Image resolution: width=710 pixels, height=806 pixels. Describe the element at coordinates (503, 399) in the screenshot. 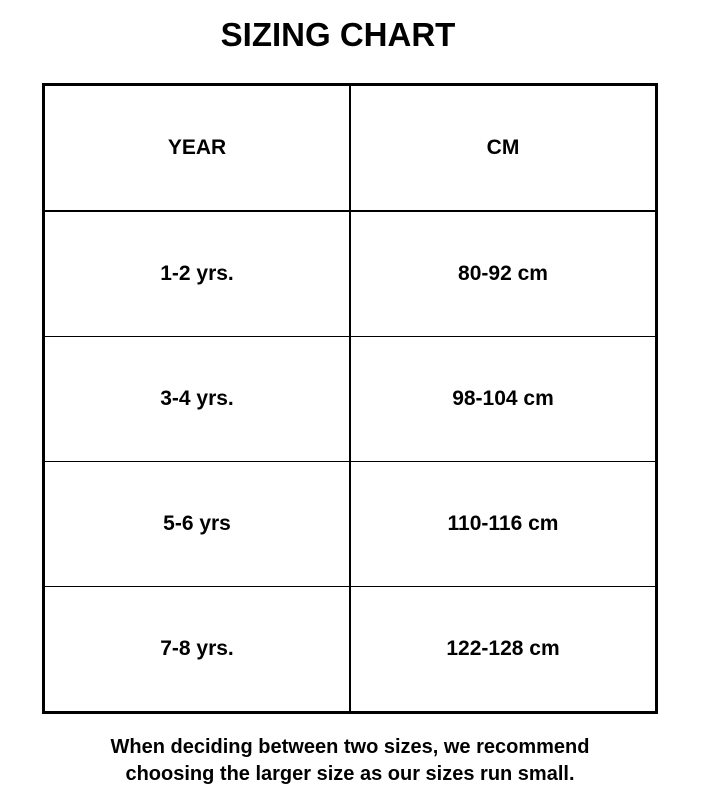

I see `cm-cell: 98-104 cm` at that location.